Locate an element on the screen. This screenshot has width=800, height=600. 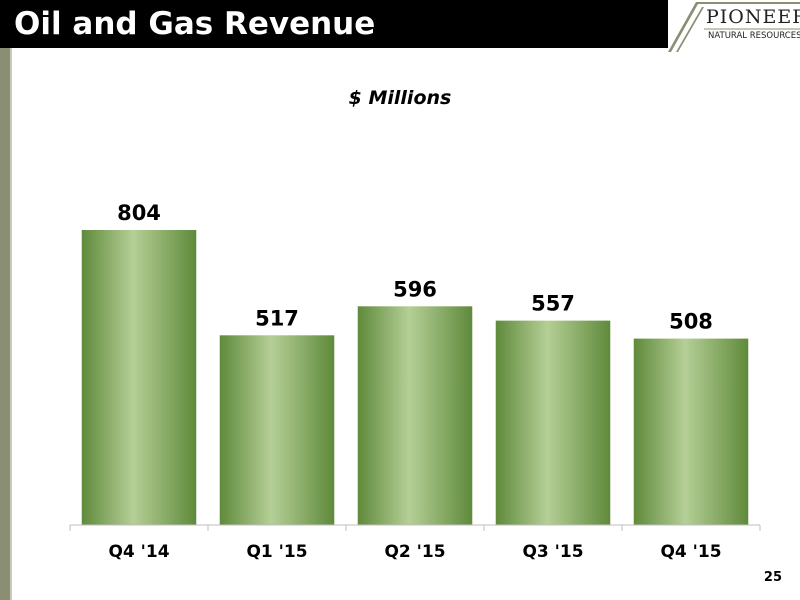
chart-subtitle: $ Millions is located at coordinates (400, 98).